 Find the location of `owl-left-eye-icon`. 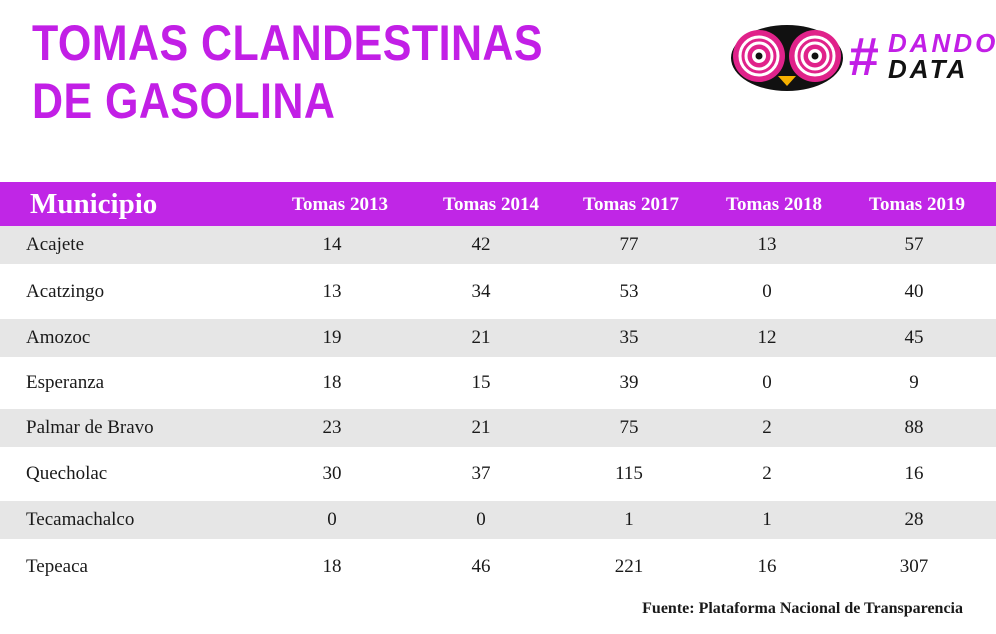

owl-left-eye-icon is located at coordinates (759, 56).